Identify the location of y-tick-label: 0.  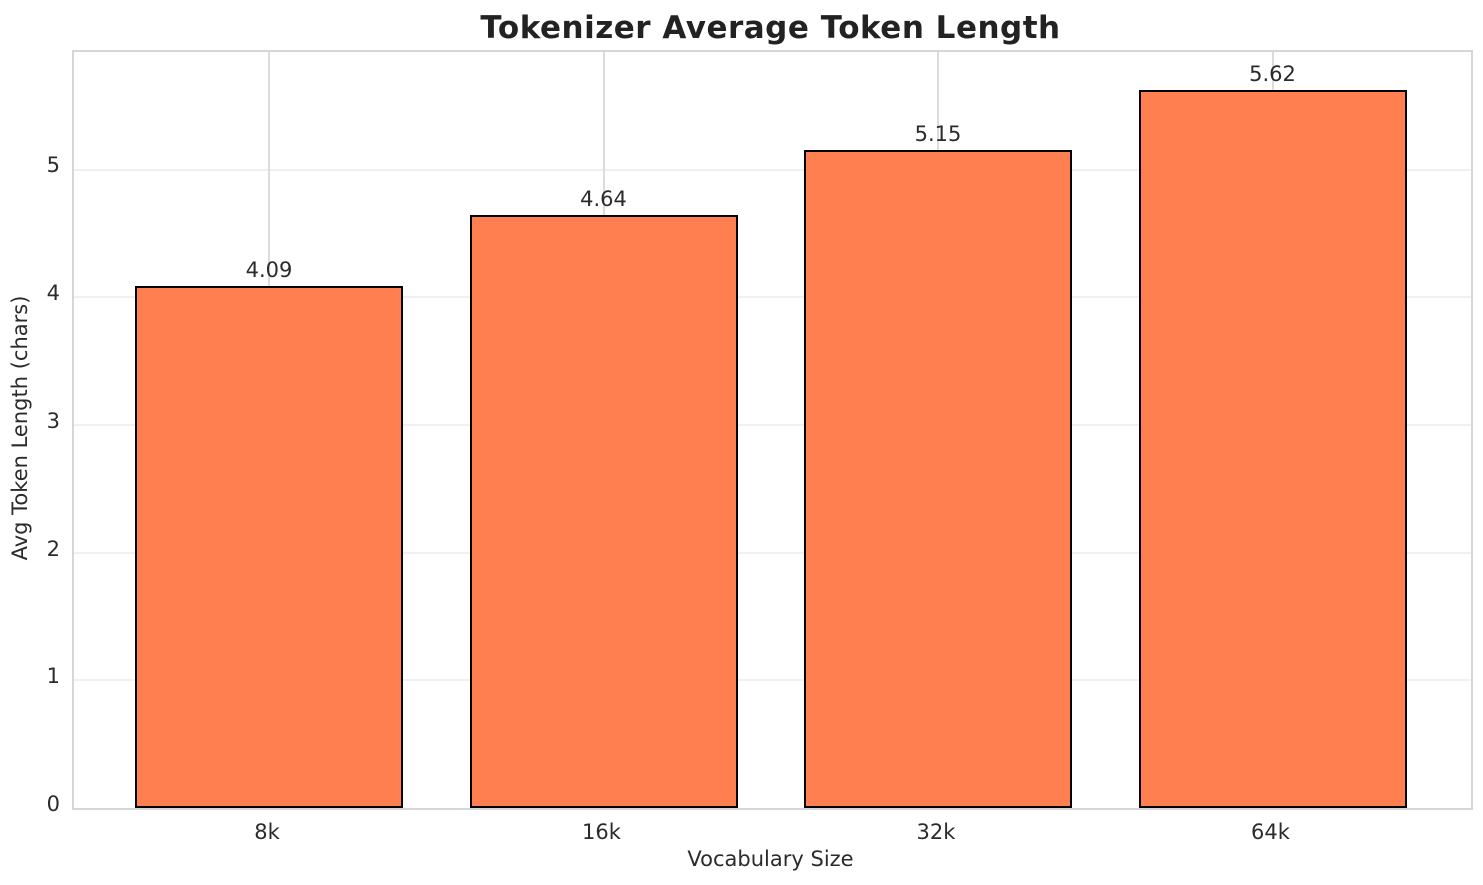
(53, 804).